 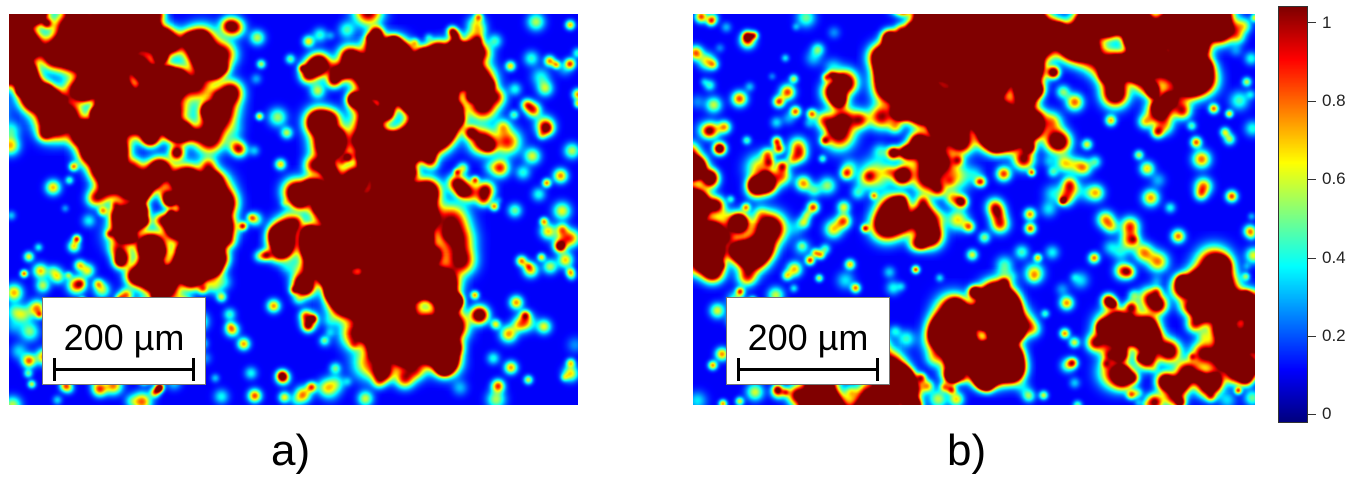 What do you see at coordinates (738, 369) in the screenshot?
I see `scale-bar-cap-left-b` at bounding box center [738, 369].